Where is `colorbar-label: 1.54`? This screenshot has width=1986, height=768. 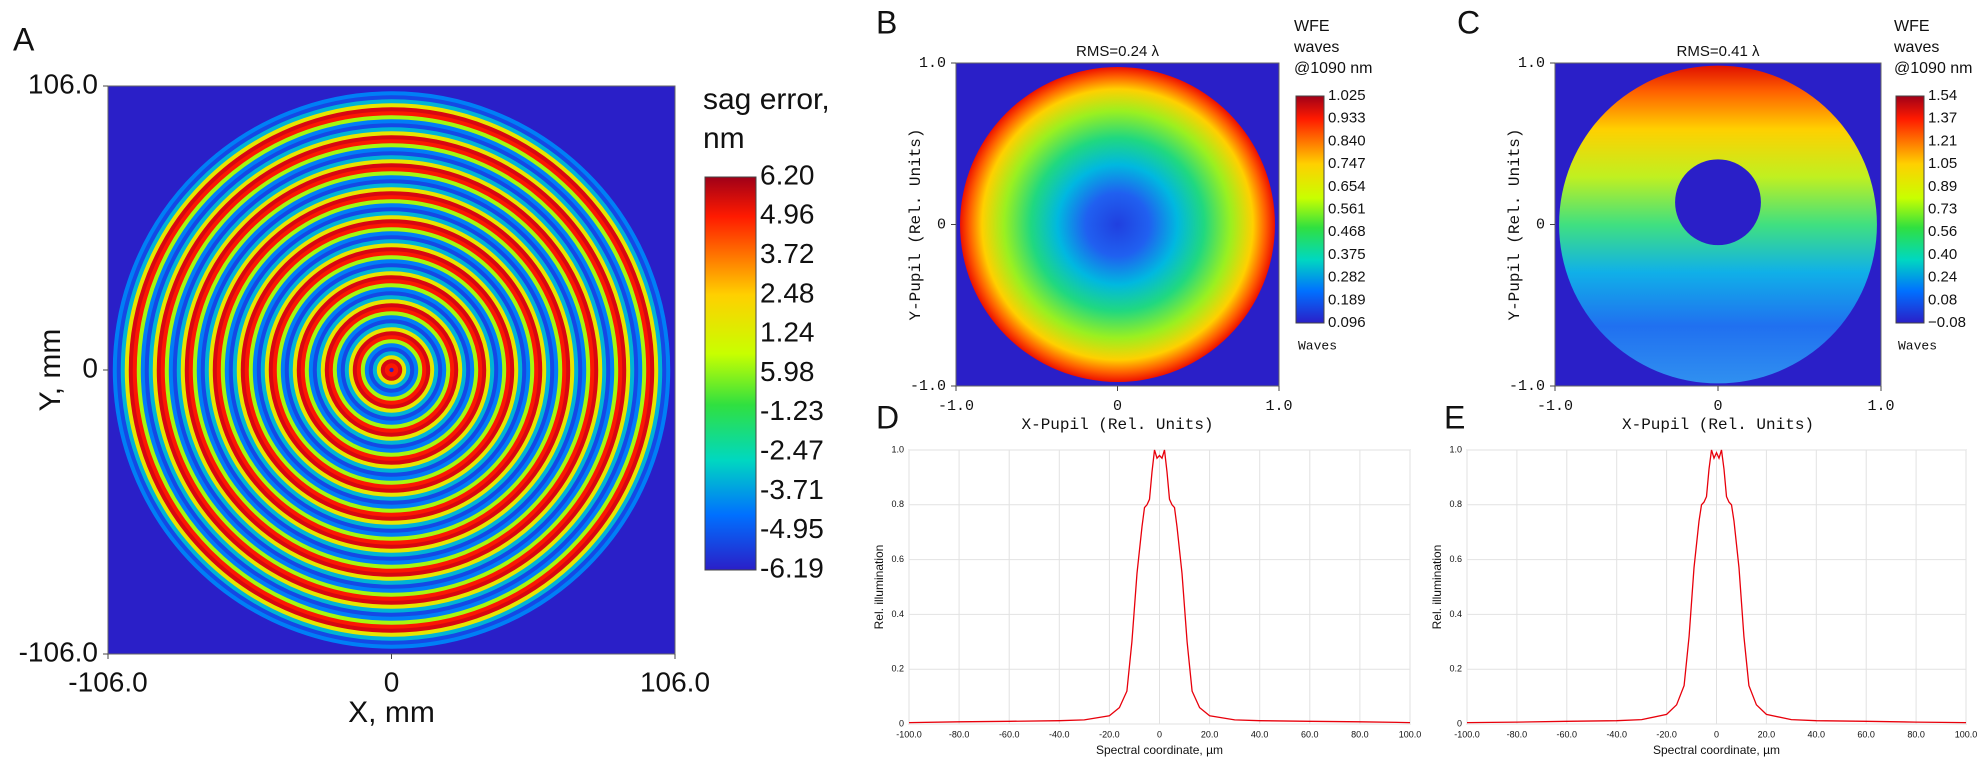 colorbar-label: 1.54 is located at coordinates (1942, 95).